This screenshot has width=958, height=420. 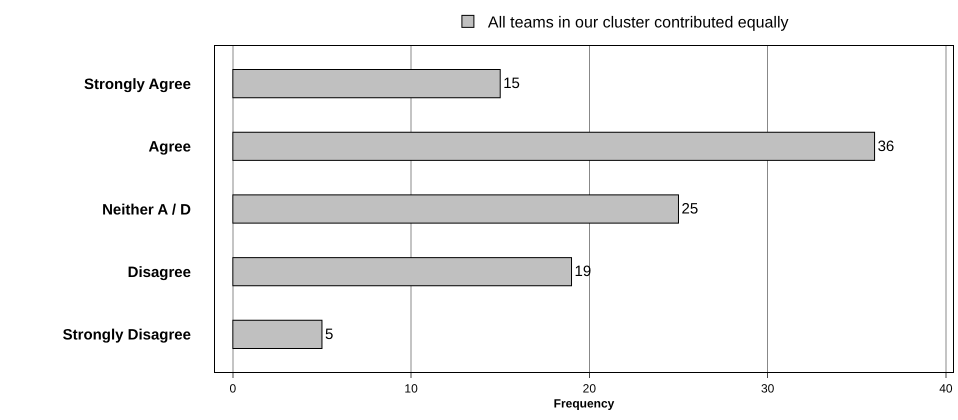 I want to click on data-label: 25, so click(x=689, y=209).